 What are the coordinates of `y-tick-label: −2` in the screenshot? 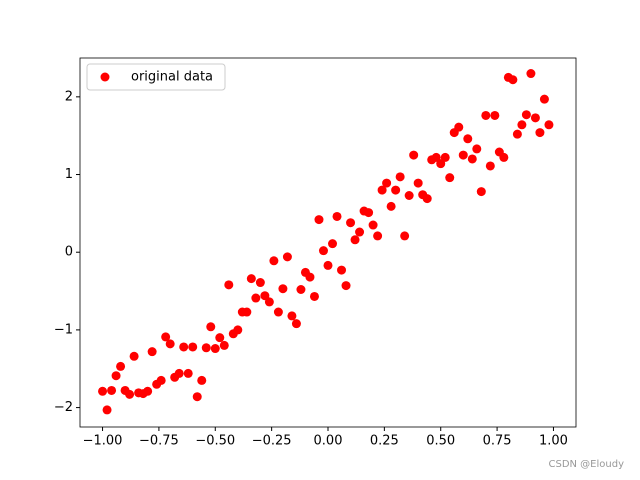 It's located at (63, 407).